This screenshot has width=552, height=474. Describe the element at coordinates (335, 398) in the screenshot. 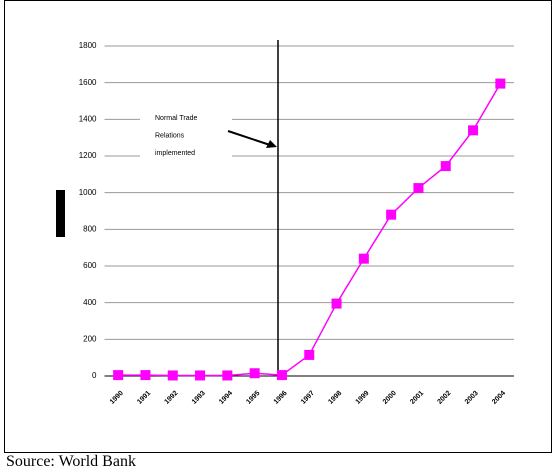

I see `x-tick-label: 1998` at that location.